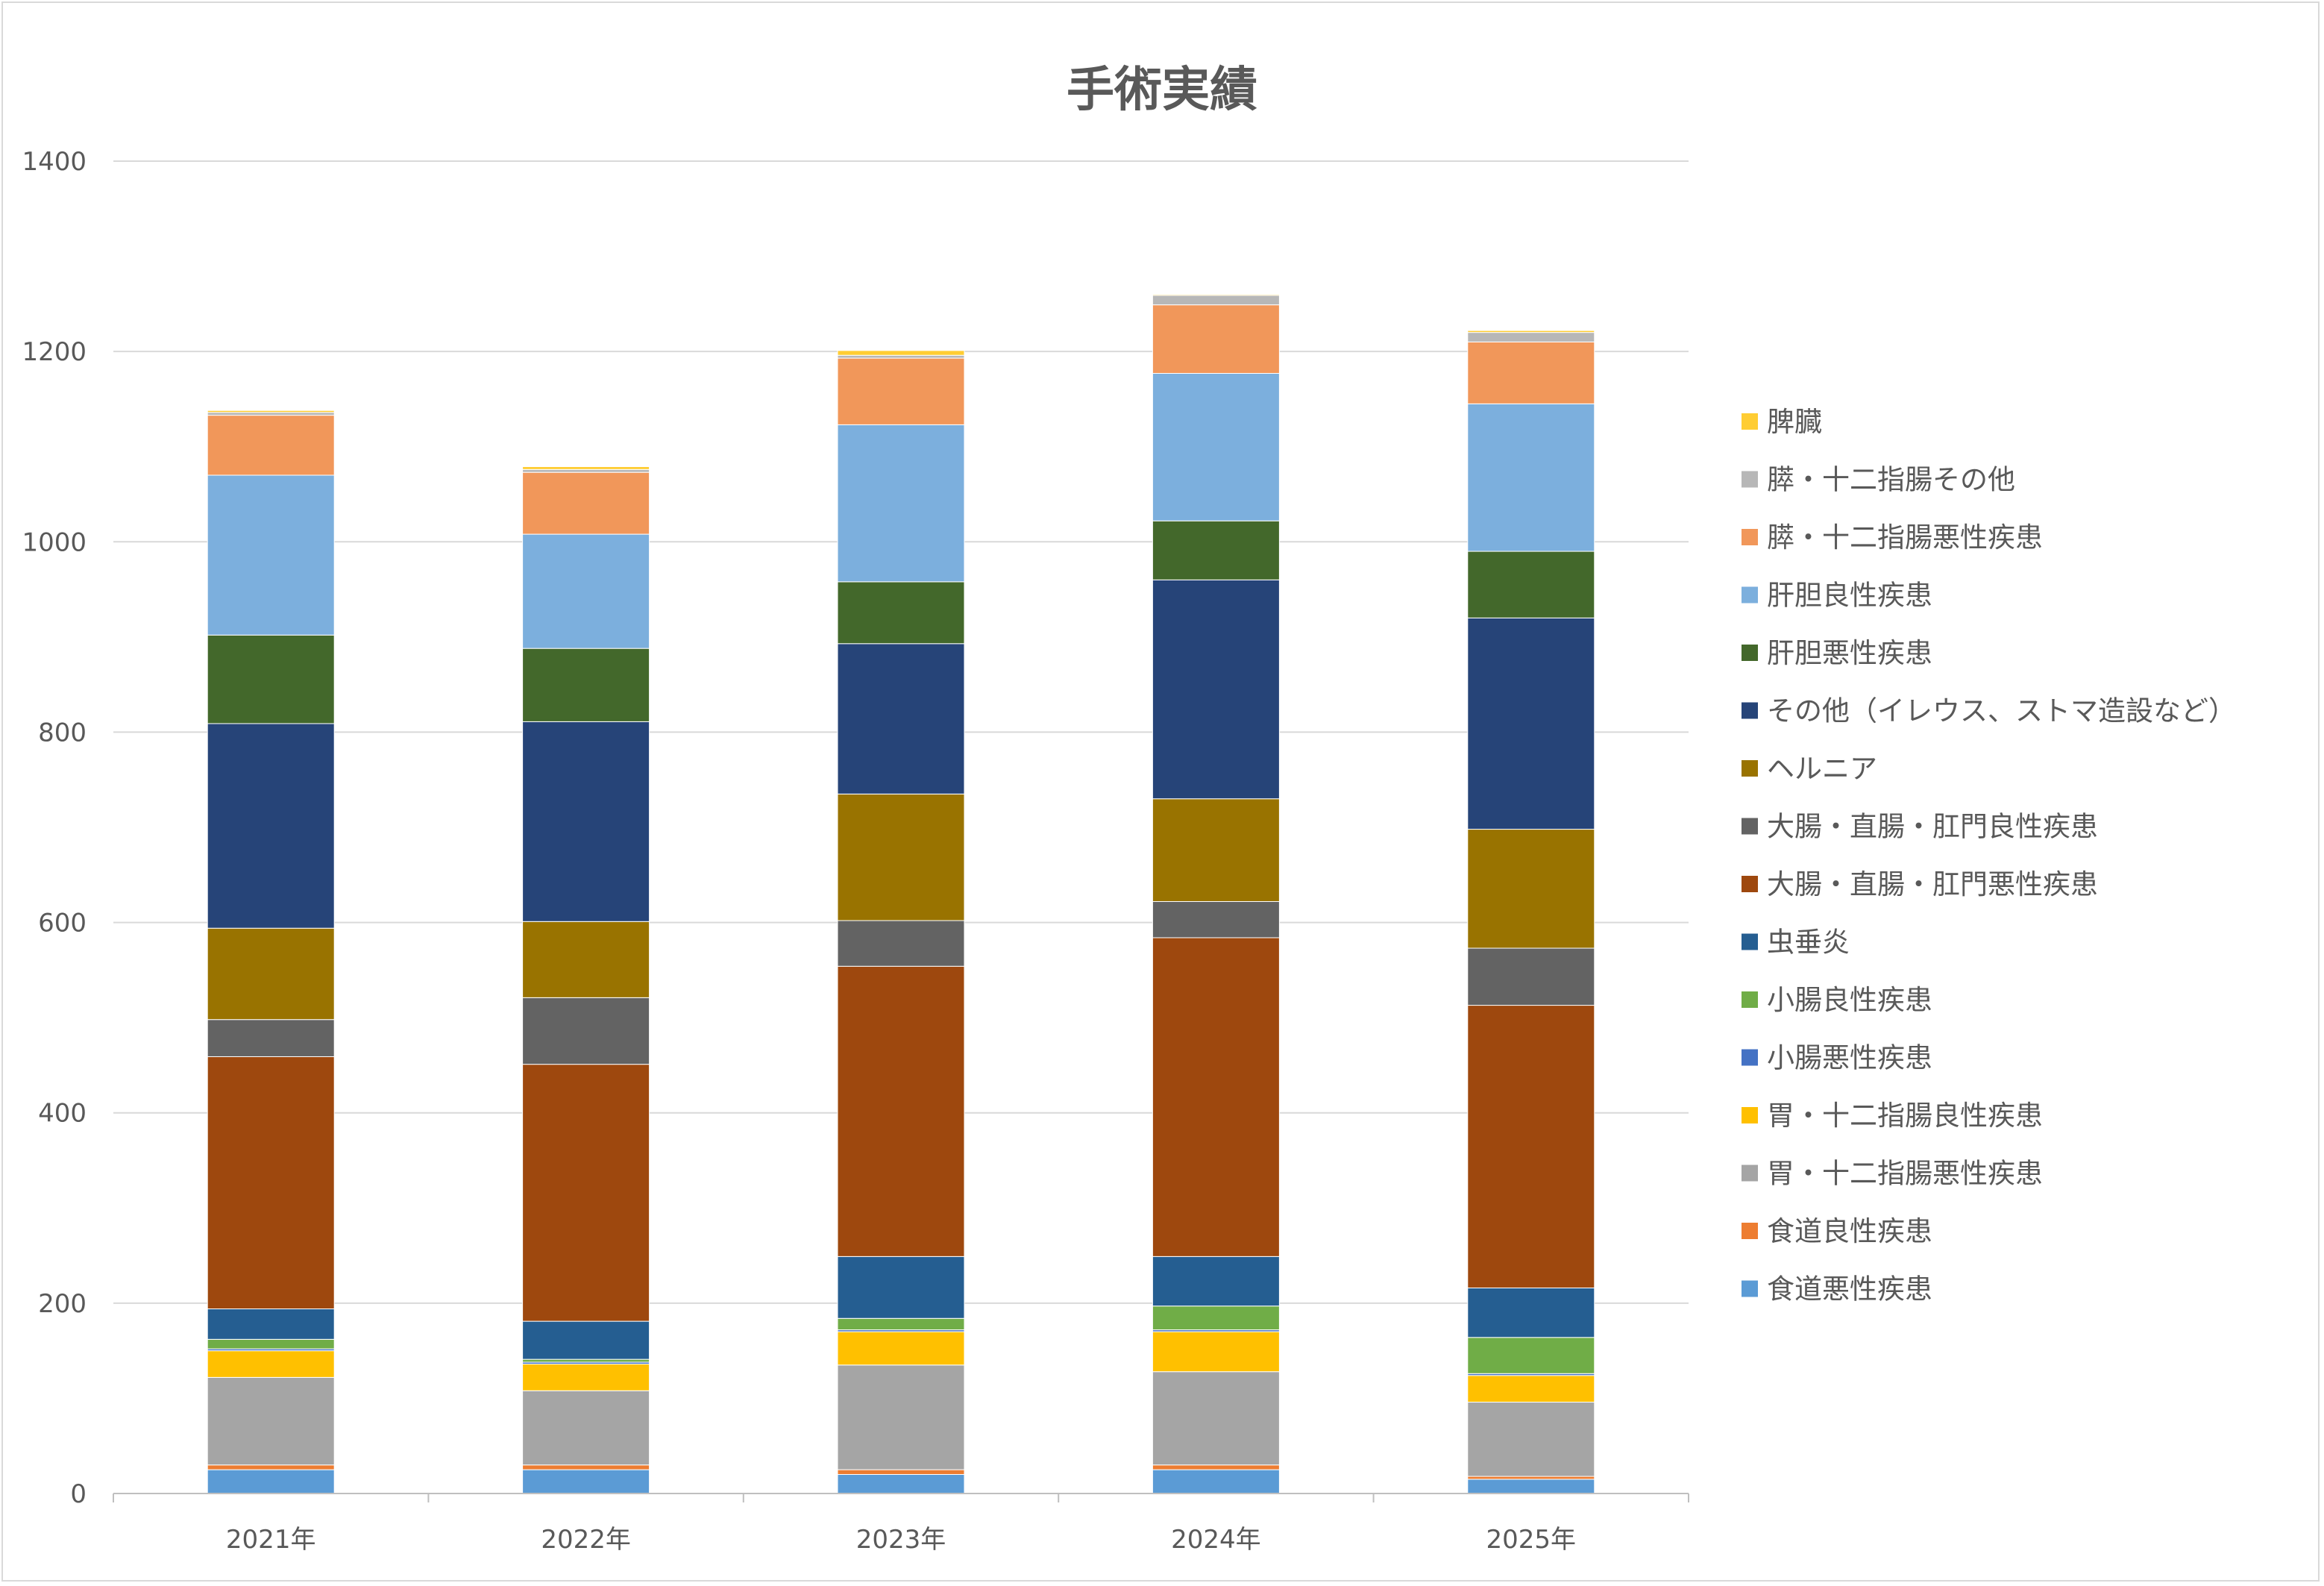 The height and width of the screenshot is (1586, 2324). I want to click on x-tick-label: 2024年, so click(1216, 1540).